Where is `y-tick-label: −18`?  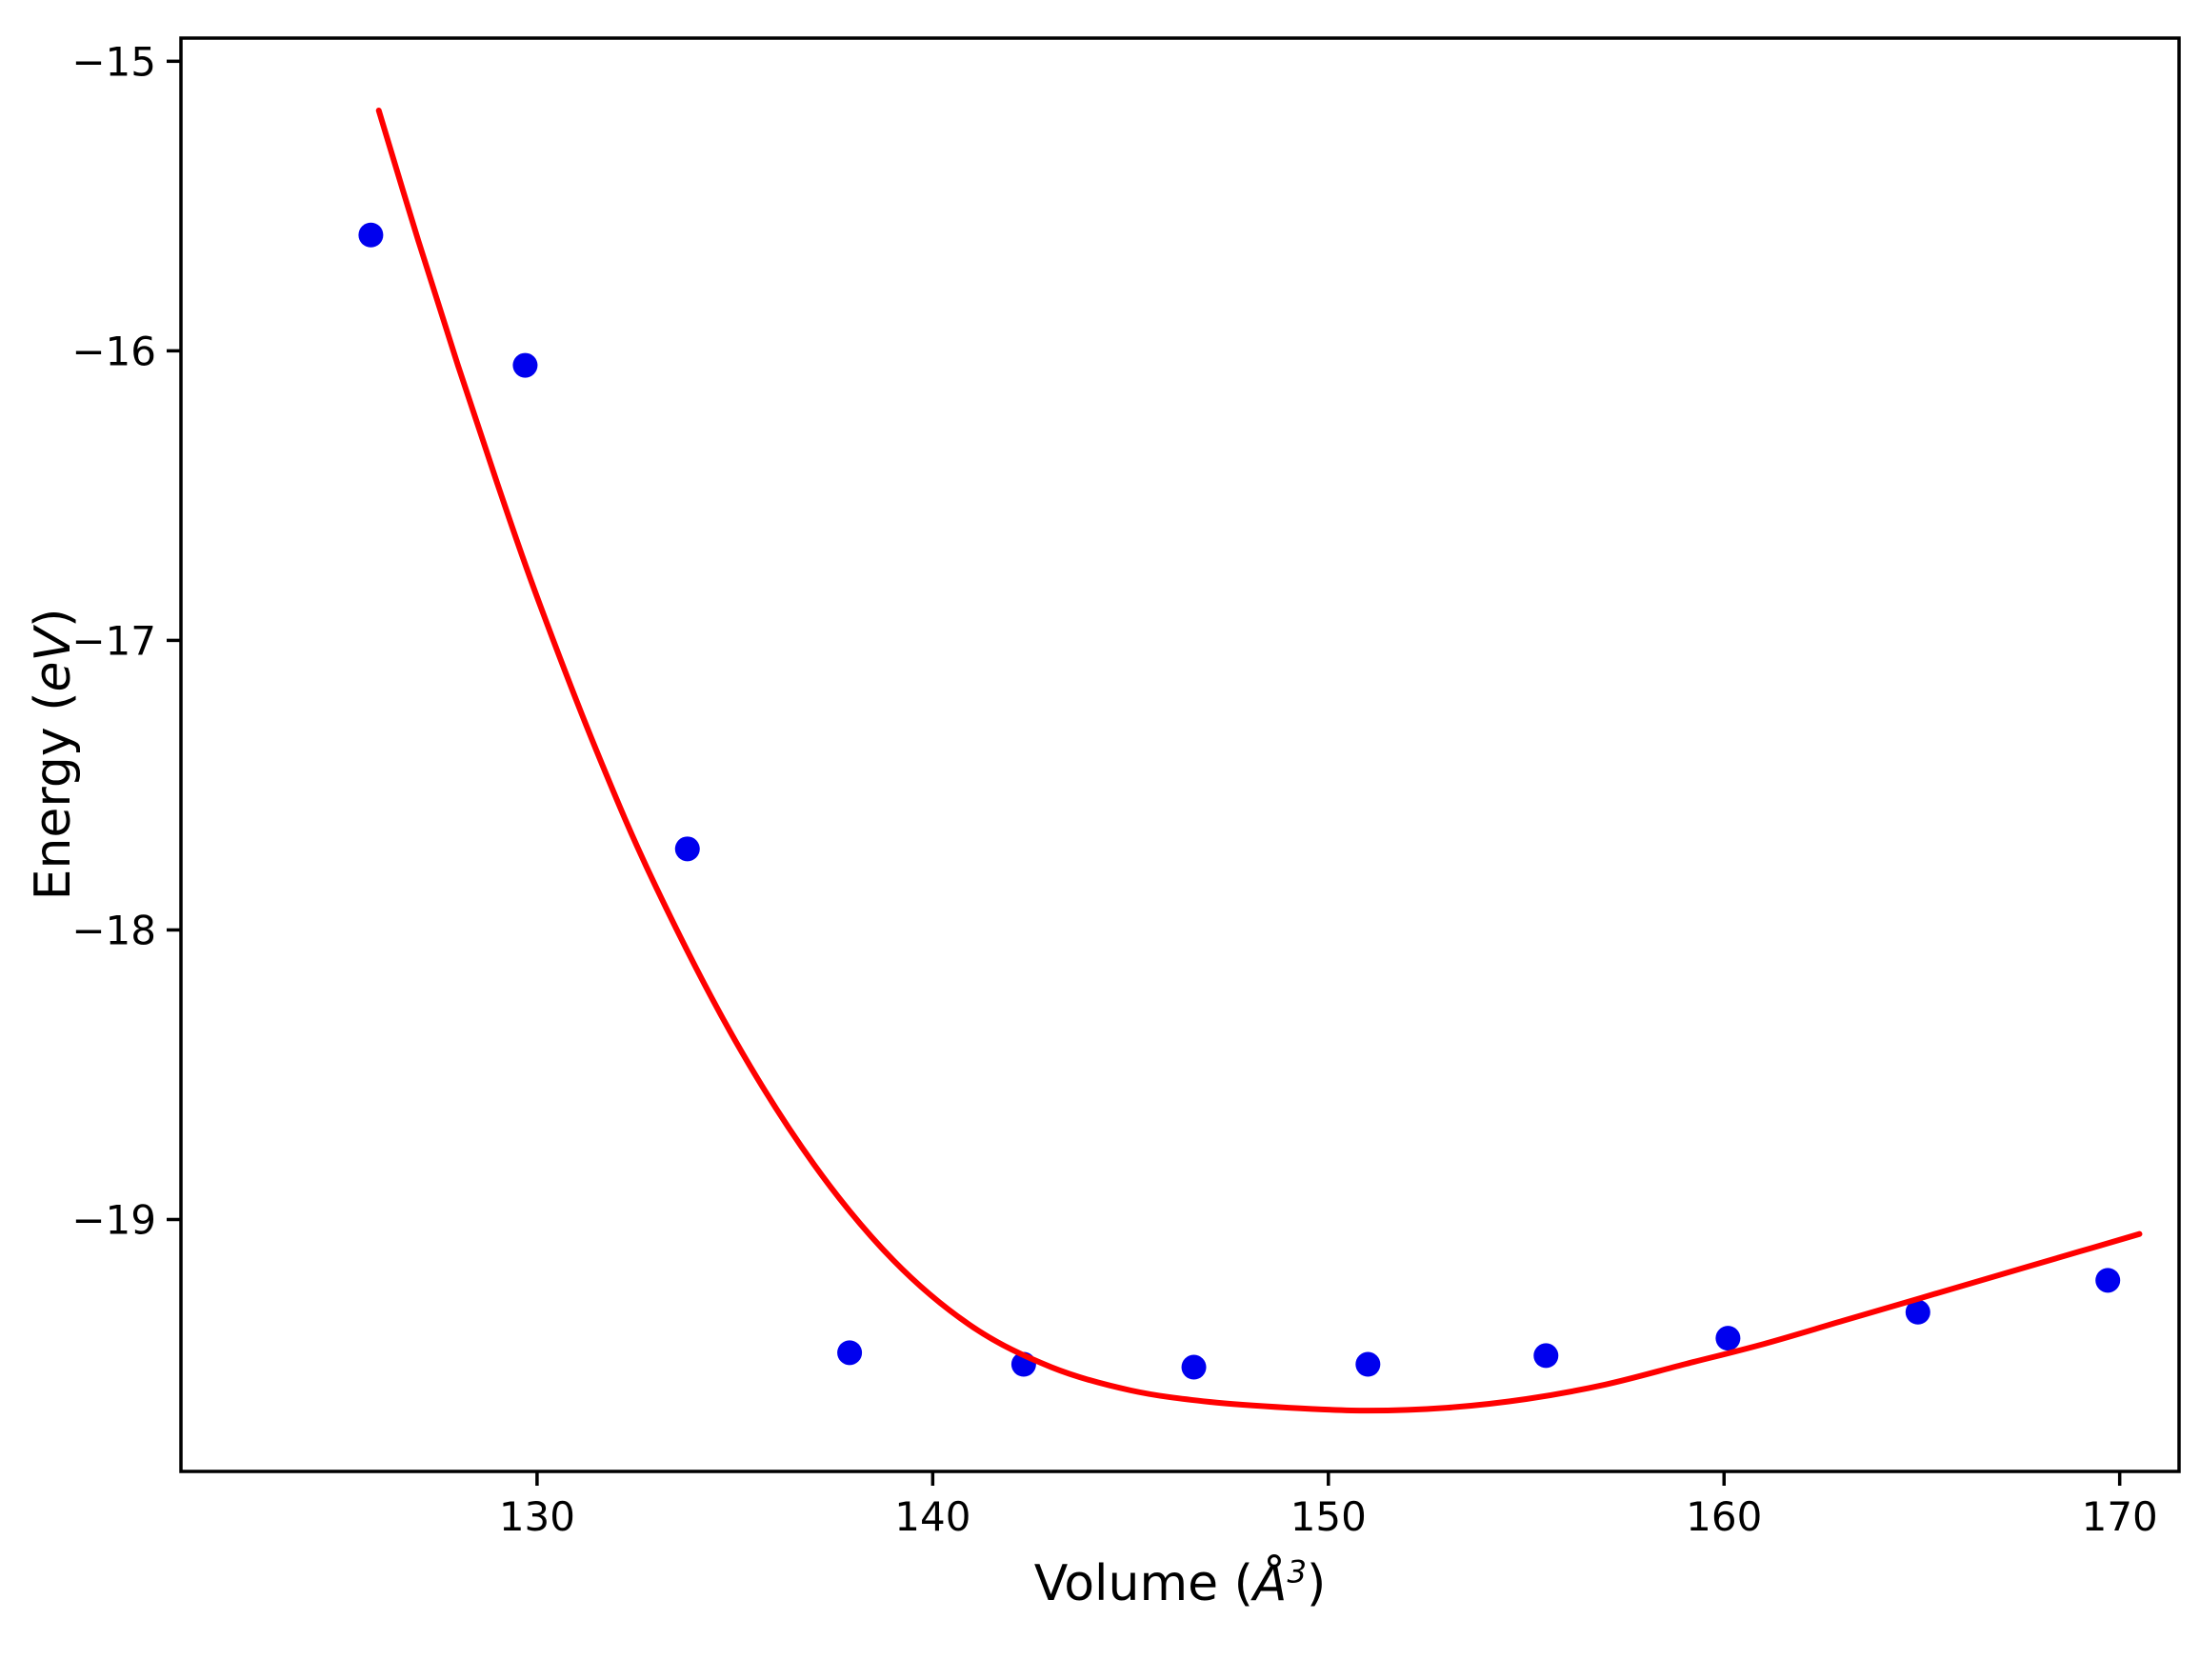 y-tick-label: −18 is located at coordinates (113, 930).